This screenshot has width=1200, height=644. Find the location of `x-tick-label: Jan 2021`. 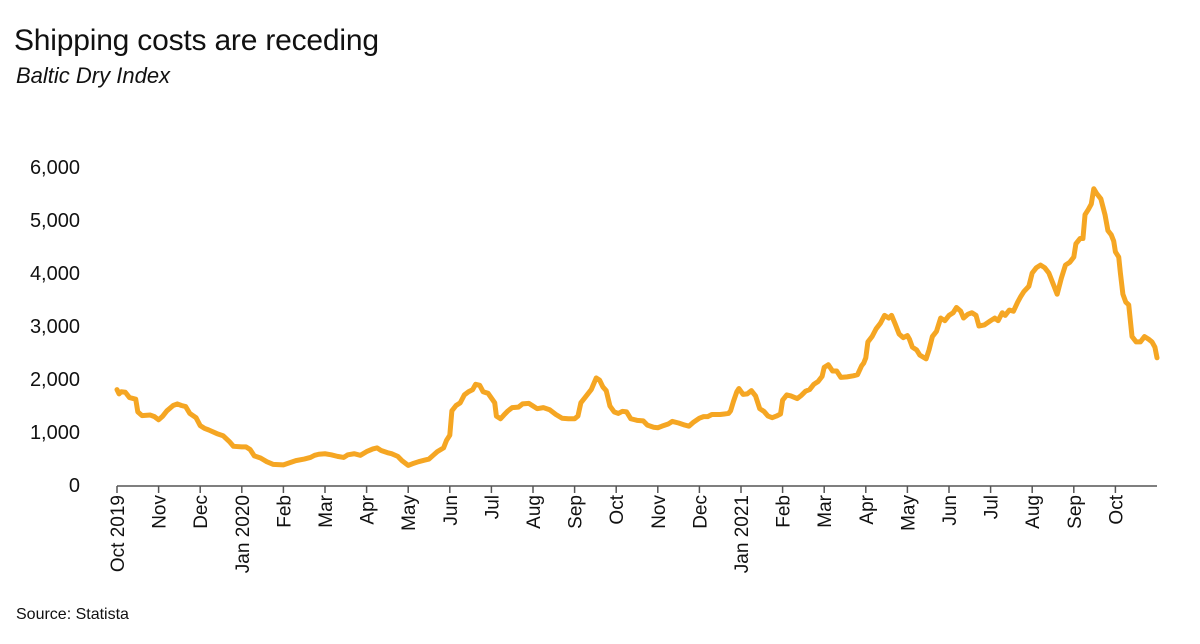

x-tick-label: Jan 2021 is located at coordinates (742, 534).